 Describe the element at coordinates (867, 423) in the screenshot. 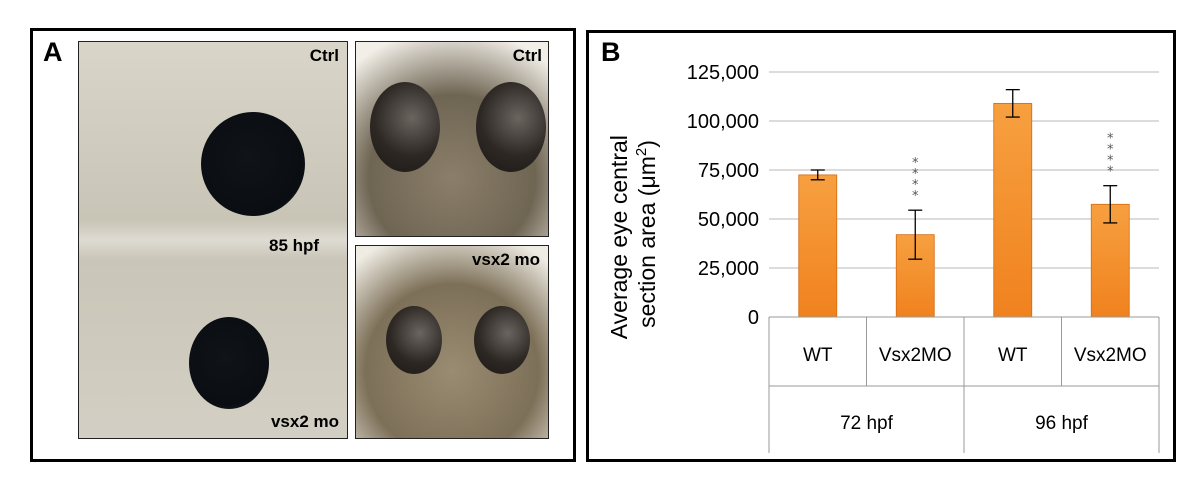

I see `x-group-label: 72 hpf` at that location.